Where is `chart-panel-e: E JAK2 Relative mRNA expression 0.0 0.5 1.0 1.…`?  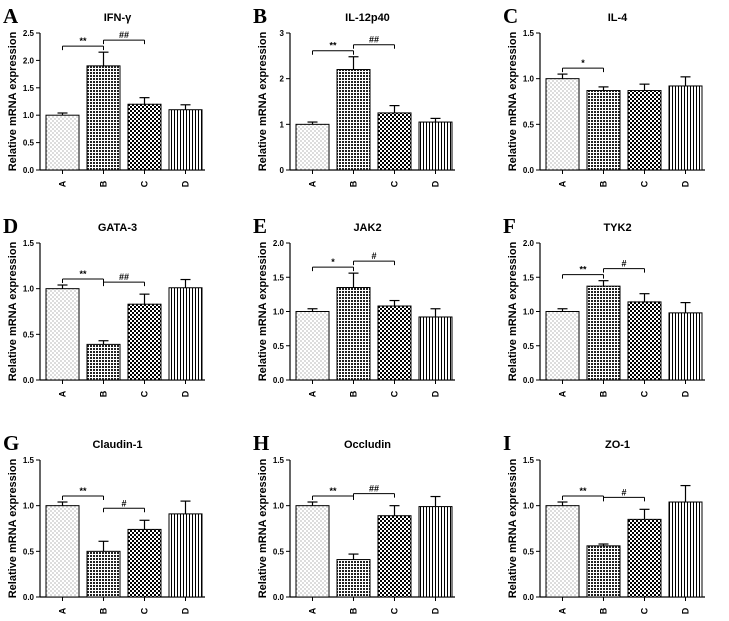
chart-panel-e: E JAK2 Relative mRNA expression 0.0 0.5 1.0 1.… is located at coordinates (354, 305).